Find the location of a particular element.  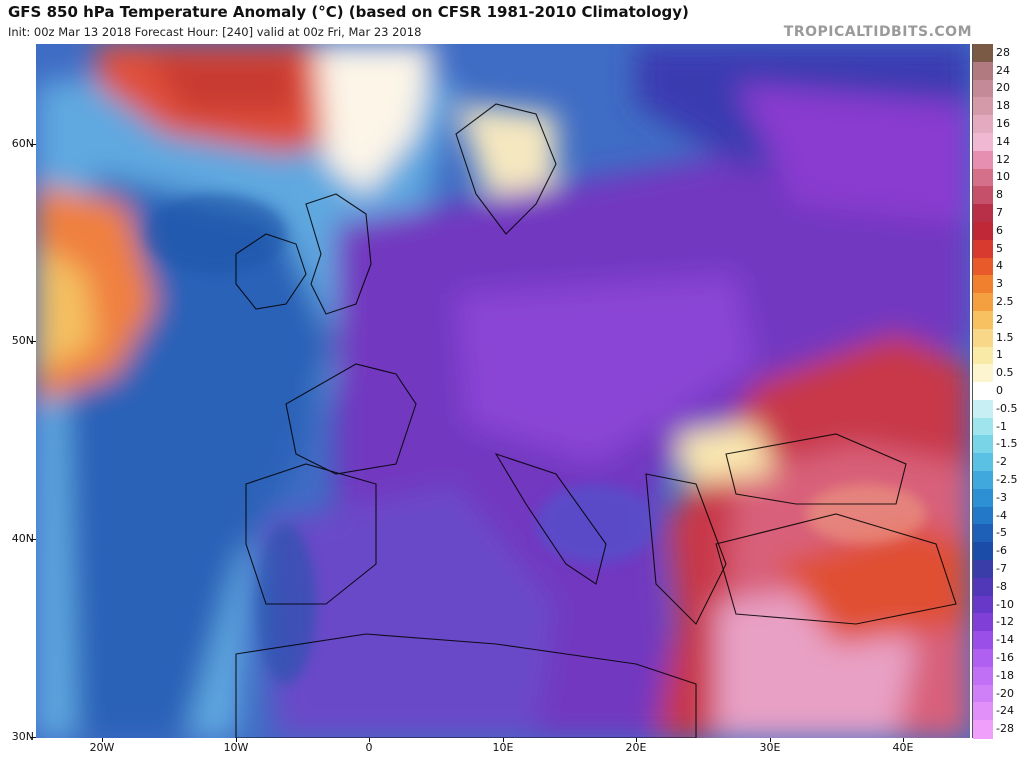

lat-label: 60N is located at coordinates (22, 143).